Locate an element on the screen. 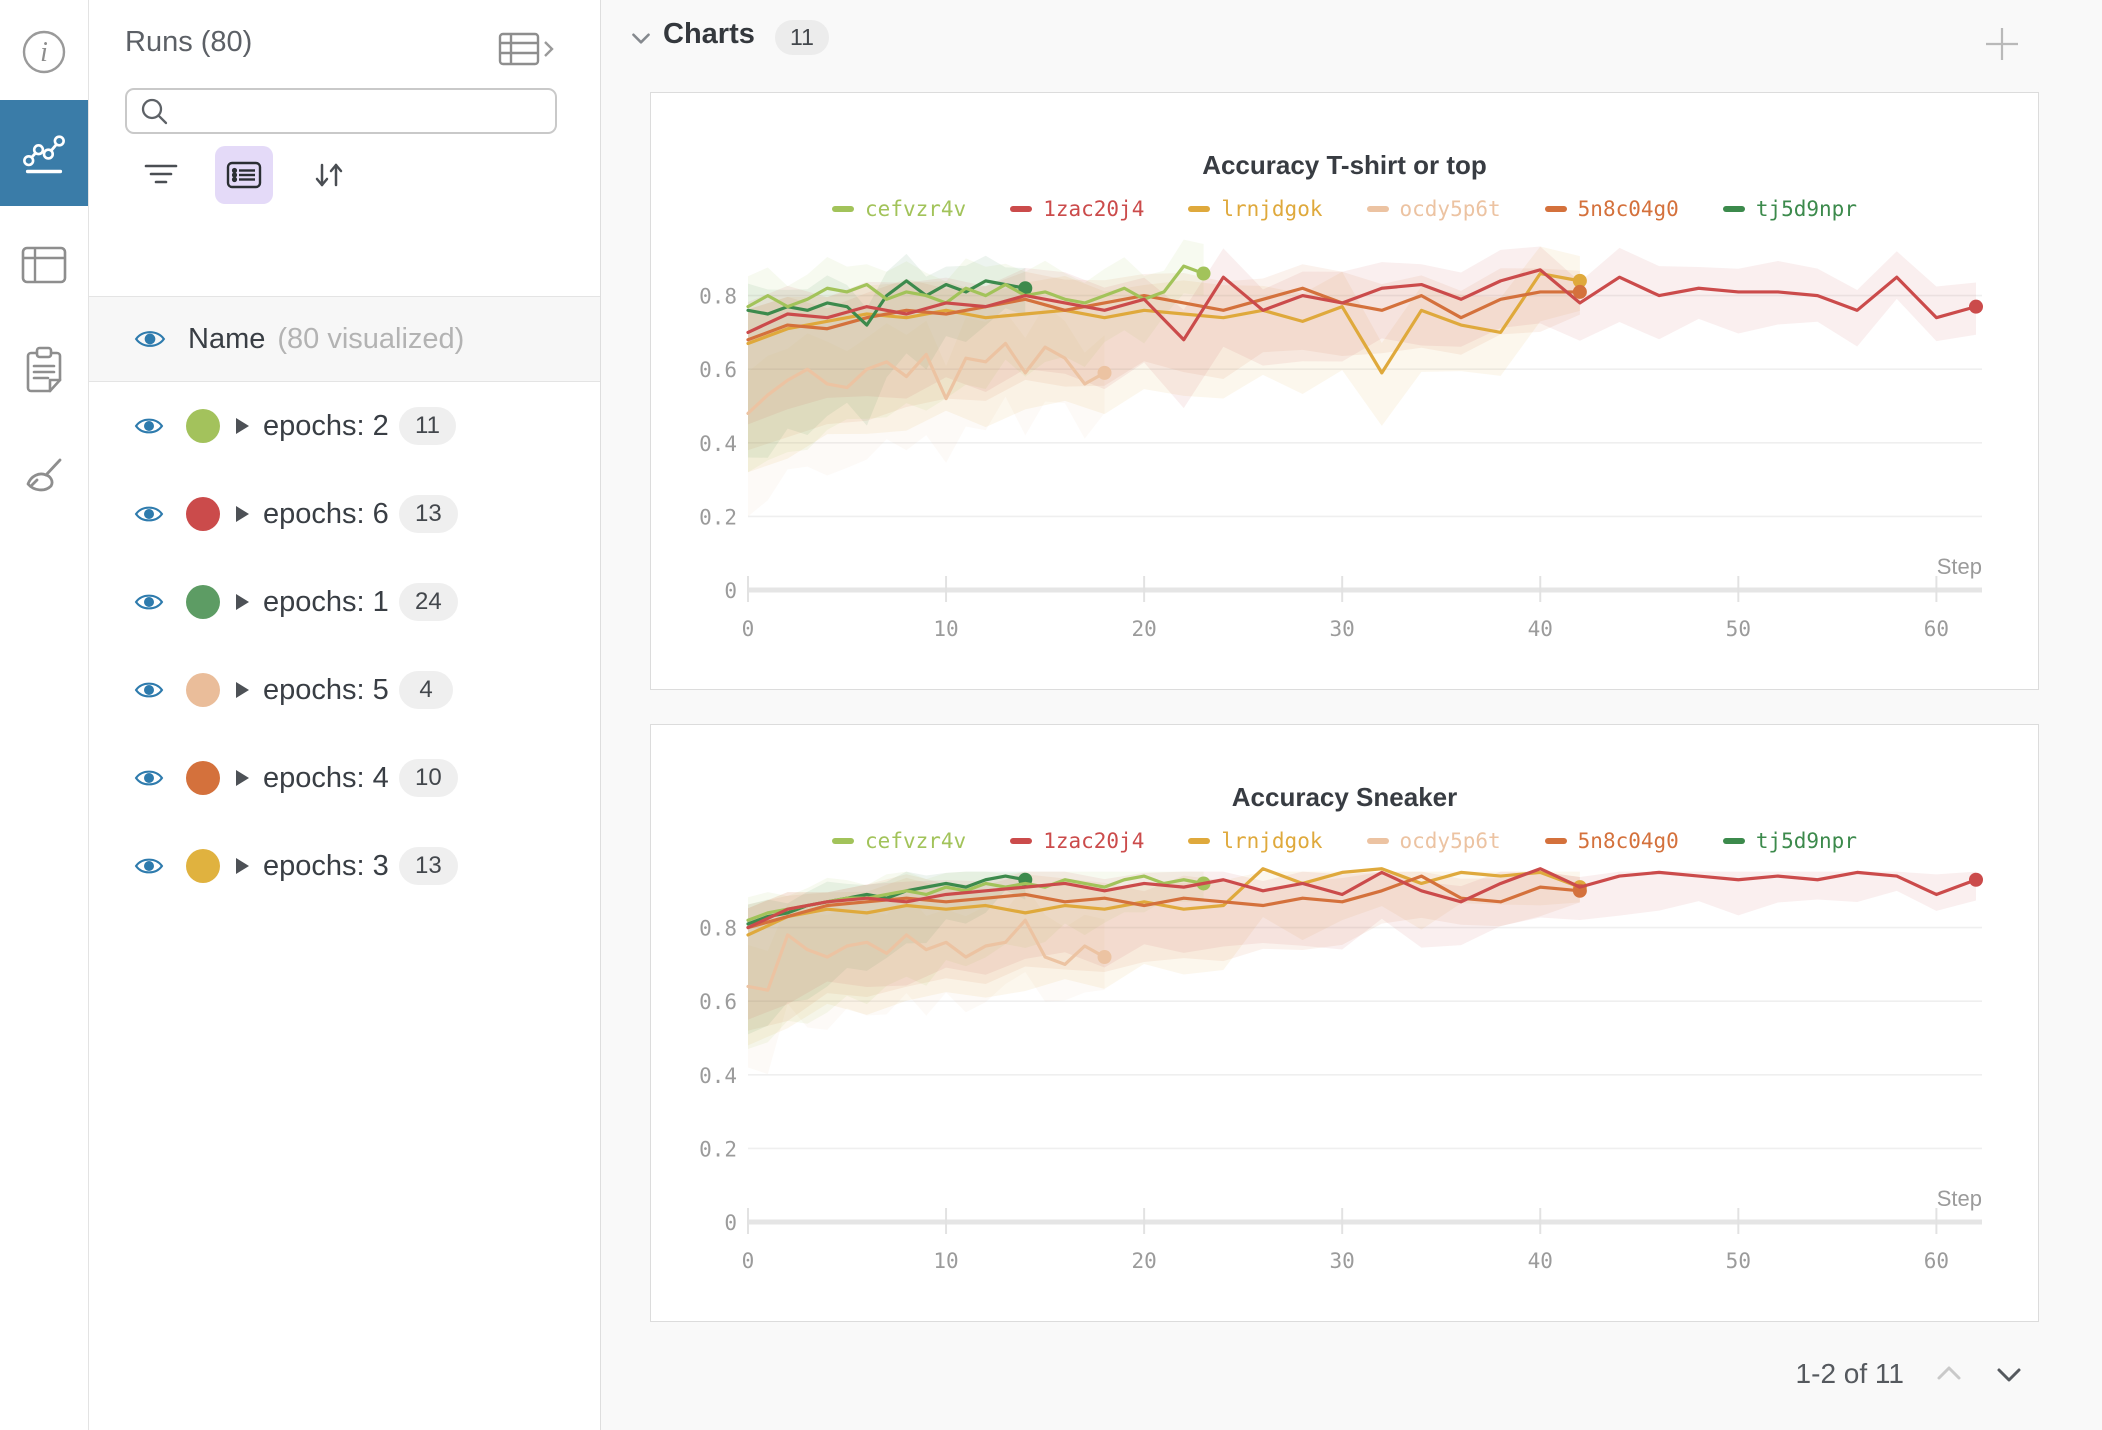  filter-icon is located at coordinates (161, 174).